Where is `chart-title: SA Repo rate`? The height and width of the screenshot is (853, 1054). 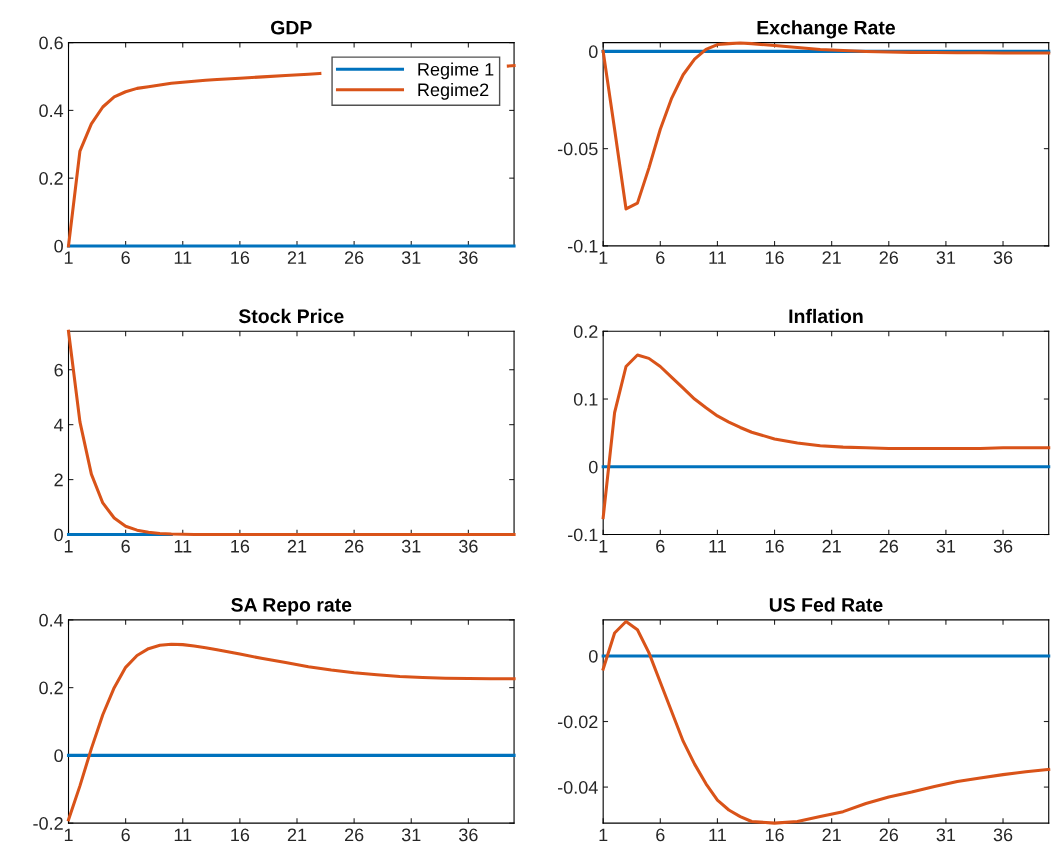 chart-title: SA Repo rate is located at coordinates (291, 606).